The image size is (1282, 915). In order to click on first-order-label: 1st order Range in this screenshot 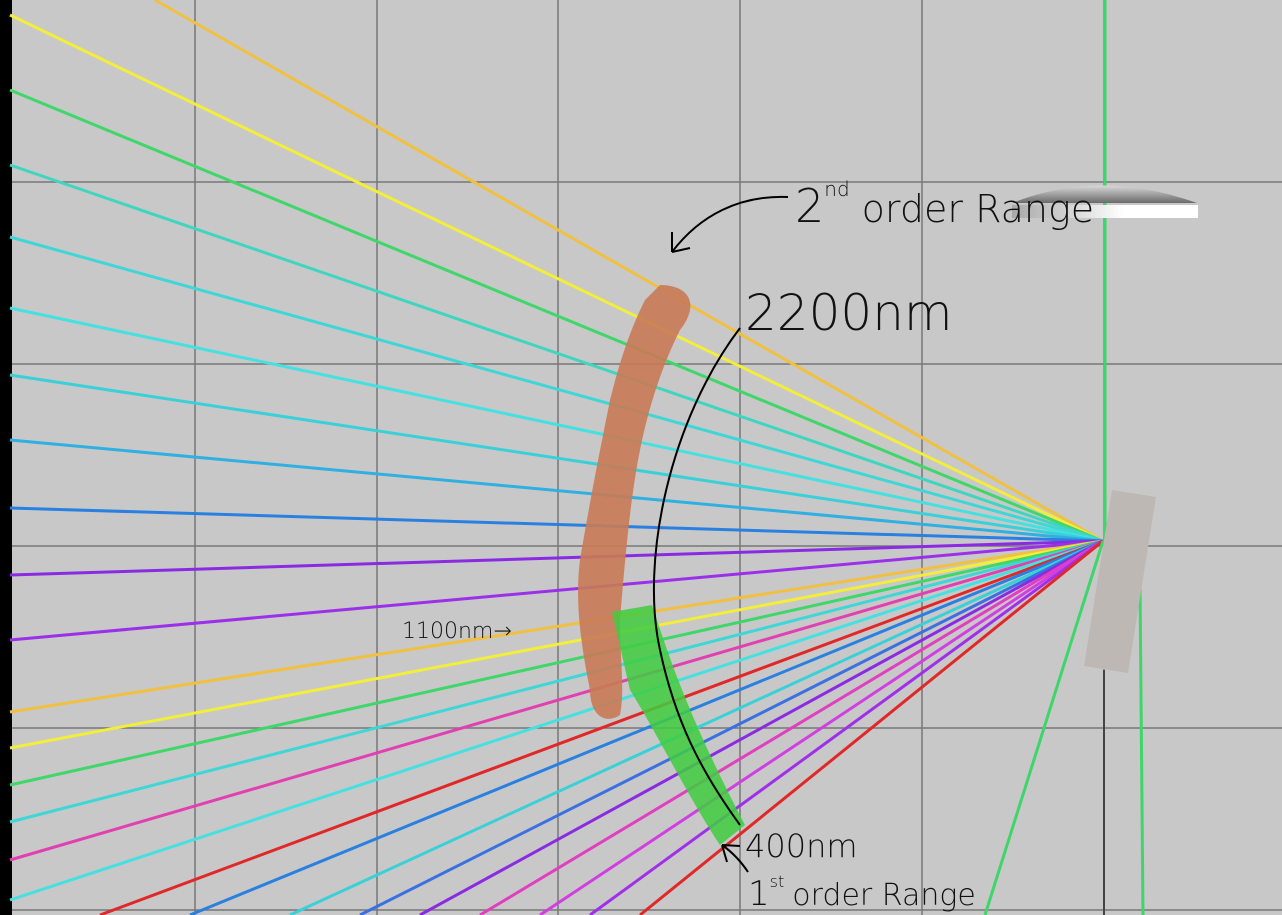, I will do `click(862, 893)`.